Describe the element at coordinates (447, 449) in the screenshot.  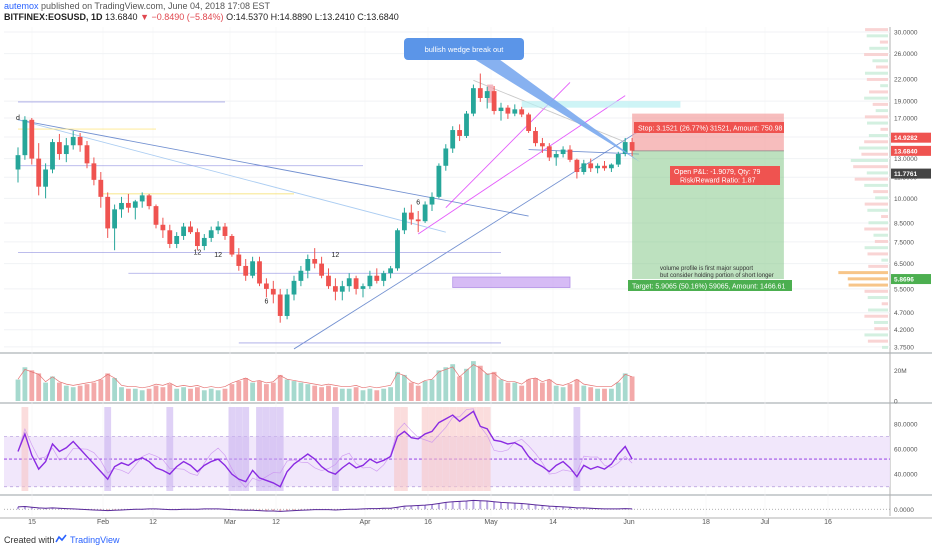
I see `rsi-pane` at that location.